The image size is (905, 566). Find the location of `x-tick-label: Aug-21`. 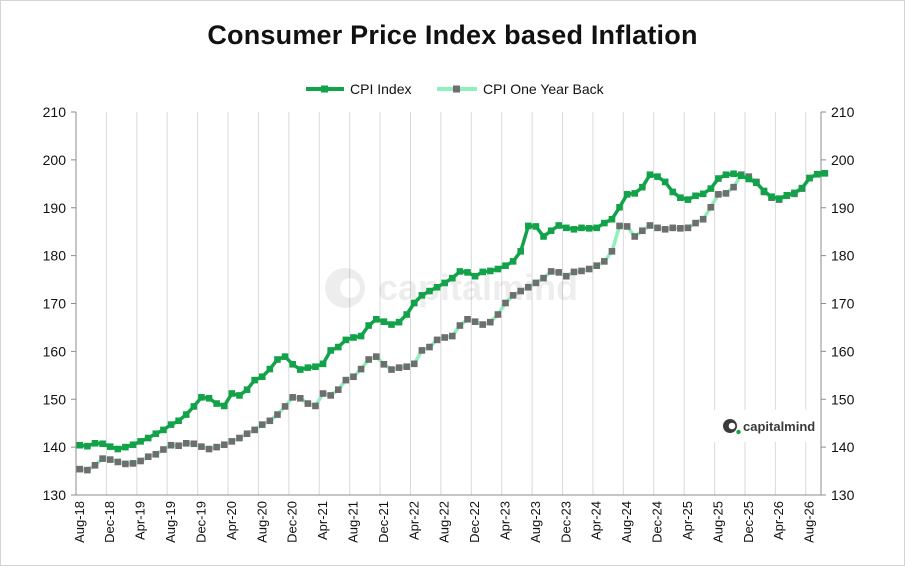

x-tick-label: Aug-21 is located at coordinates (352, 522).